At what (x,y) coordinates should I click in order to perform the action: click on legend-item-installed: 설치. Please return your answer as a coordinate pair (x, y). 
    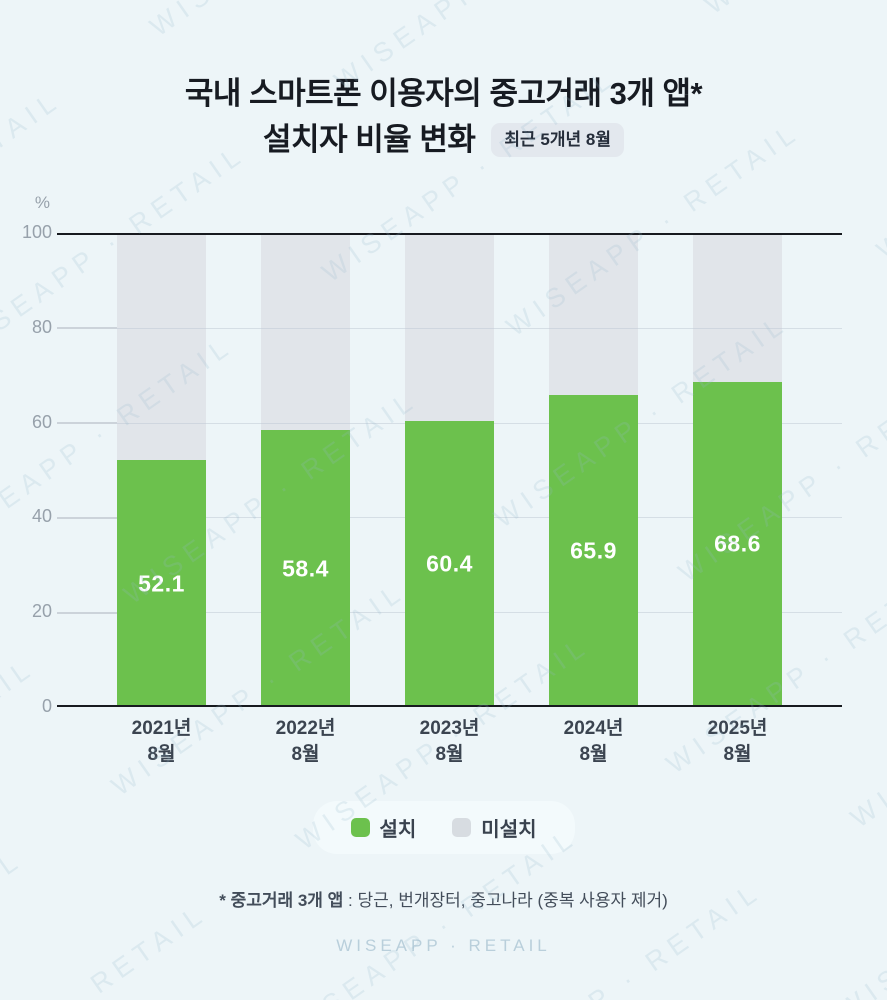
    Looking at the image, I should click on (383, 827).